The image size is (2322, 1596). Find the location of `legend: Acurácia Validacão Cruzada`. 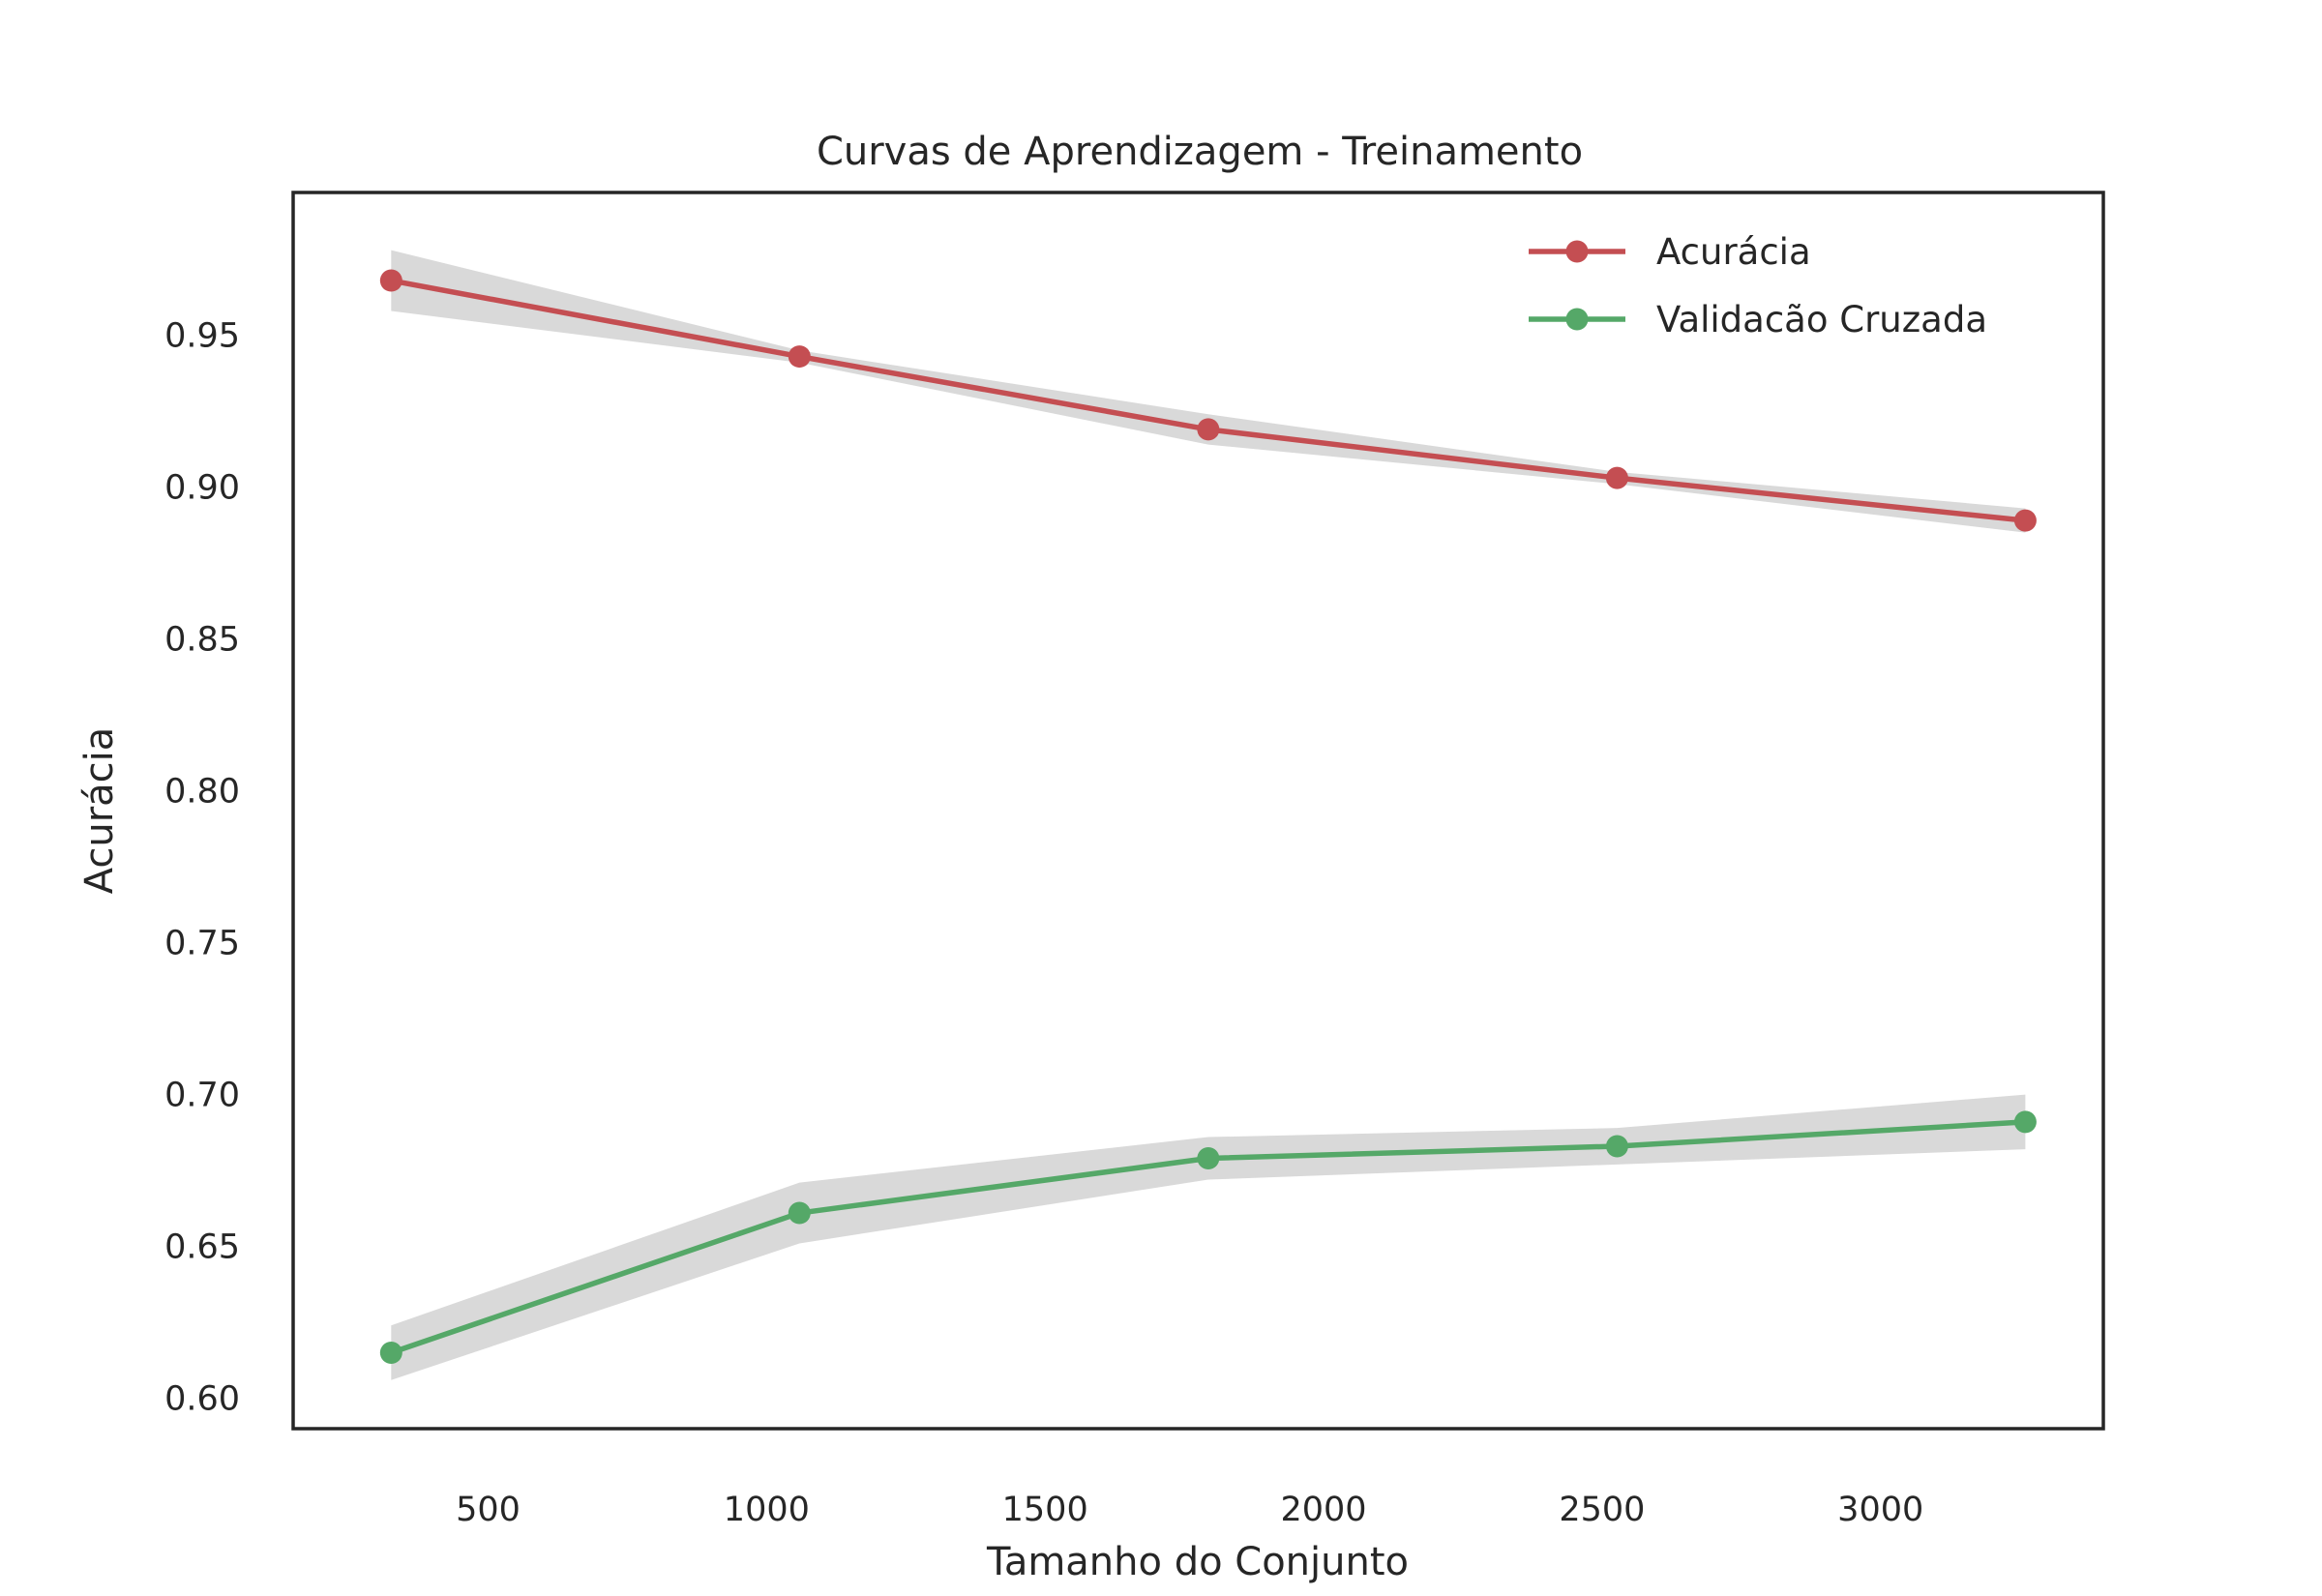

legend: Acurácia Validacão Cruzada is located at coordinates (1758, 285).